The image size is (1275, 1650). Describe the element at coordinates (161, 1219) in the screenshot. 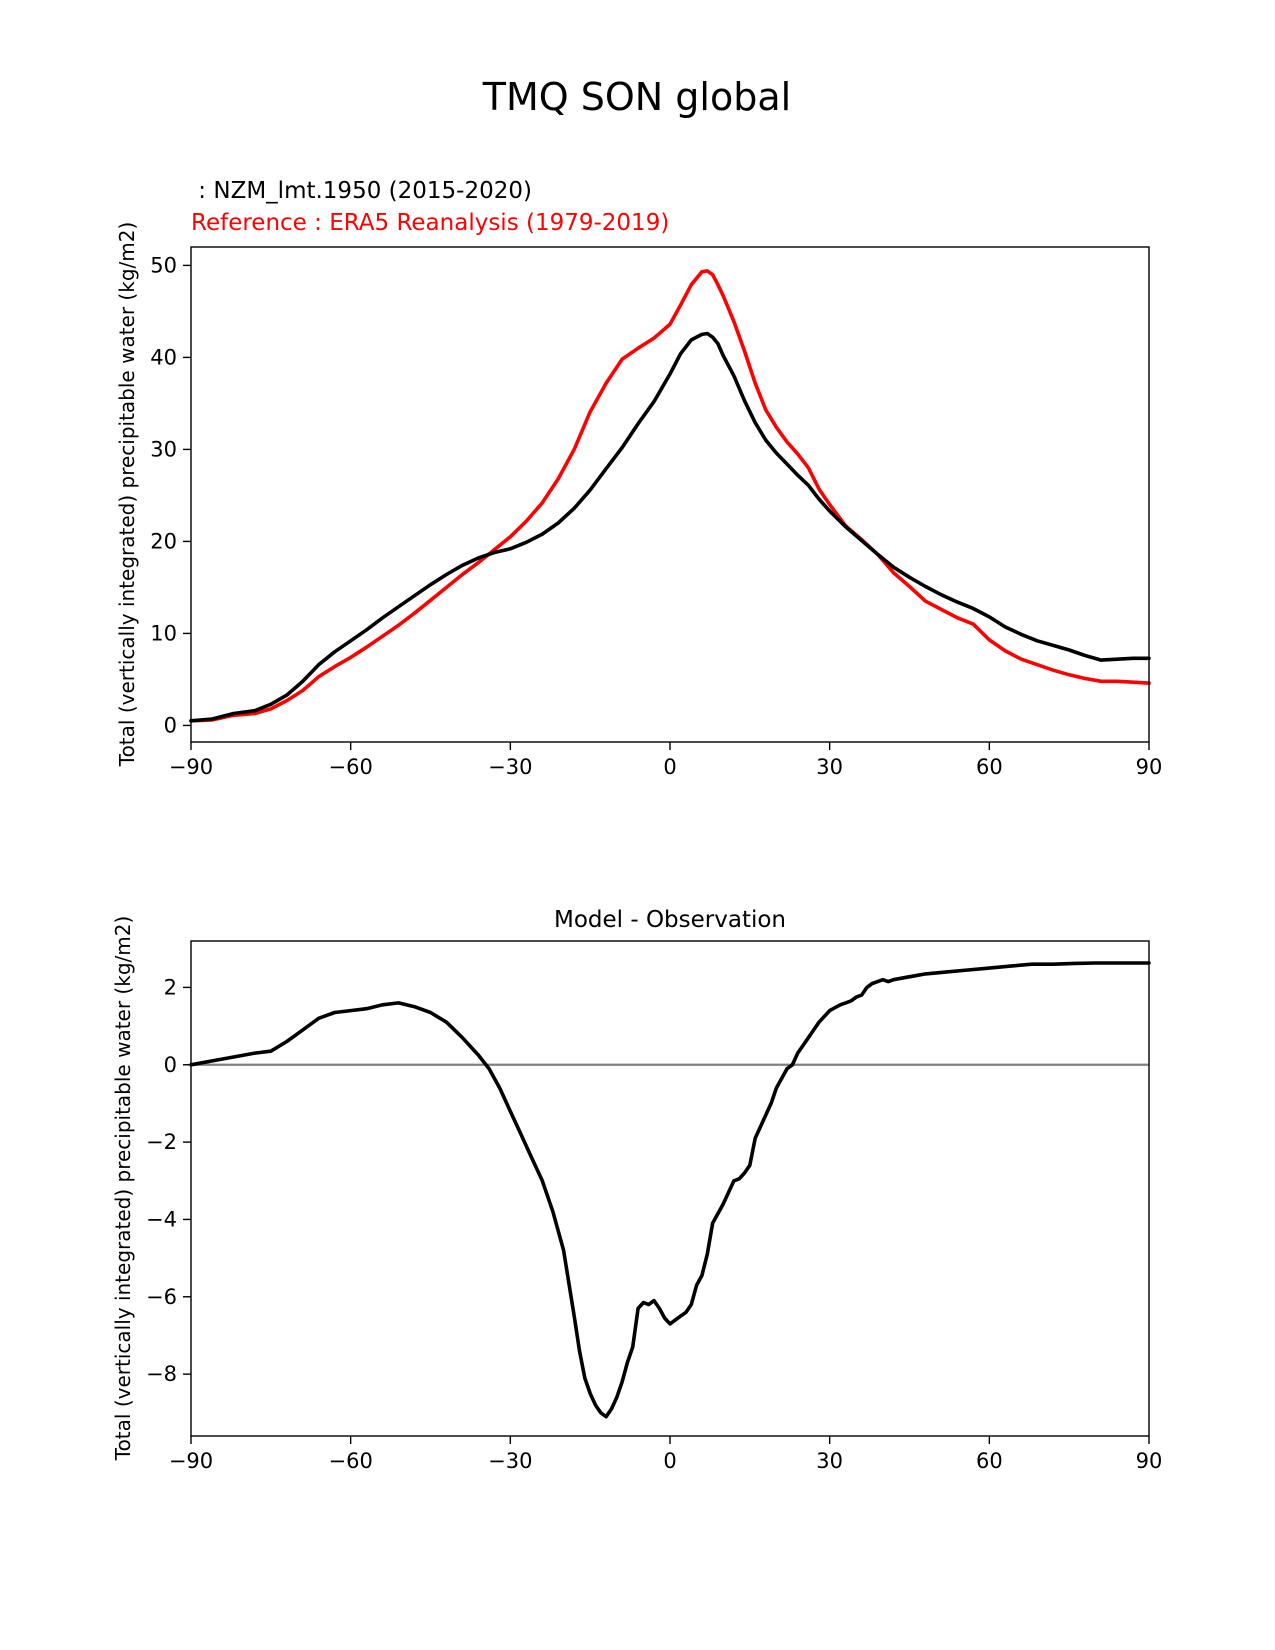

I see `y-tick-label: −4` at that location.